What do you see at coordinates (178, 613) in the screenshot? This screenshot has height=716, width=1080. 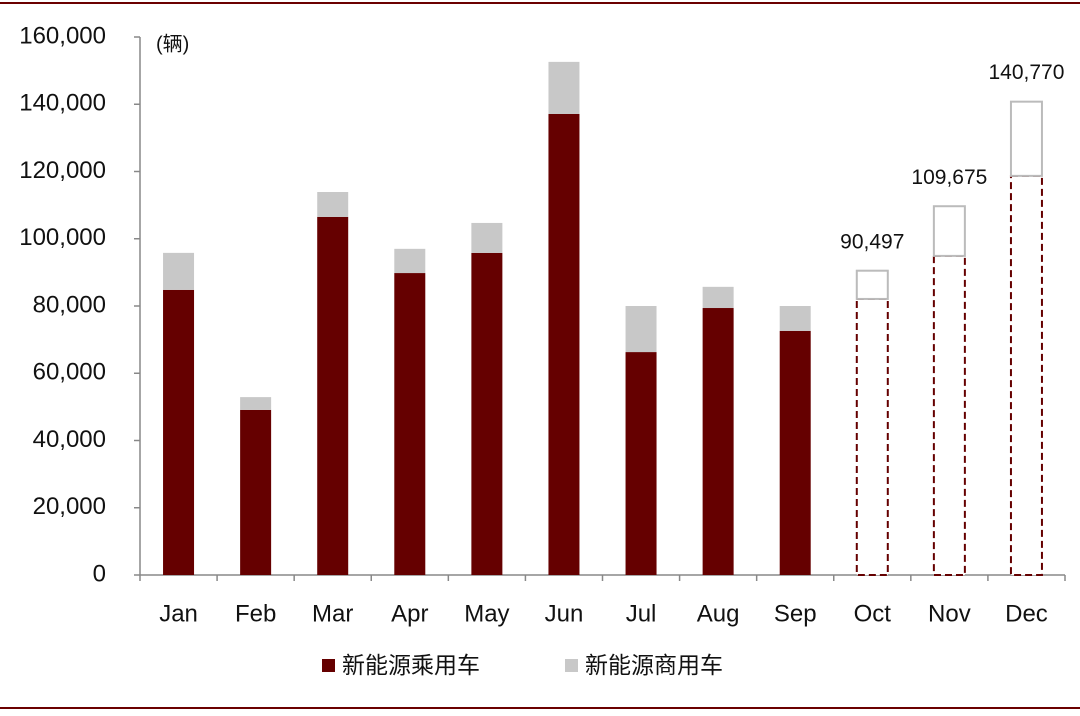 I see `x-tick-label: Jan` at bounding box center [178, 613].